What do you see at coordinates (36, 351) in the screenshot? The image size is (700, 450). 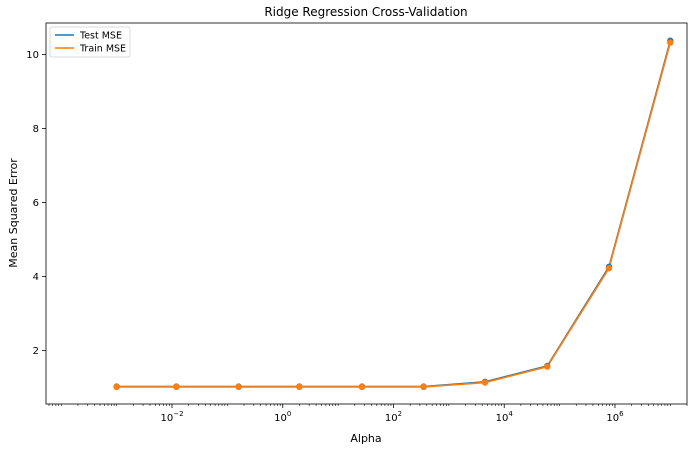 I see `y-tick-label-0: 2` at bounding box center [36, 351].